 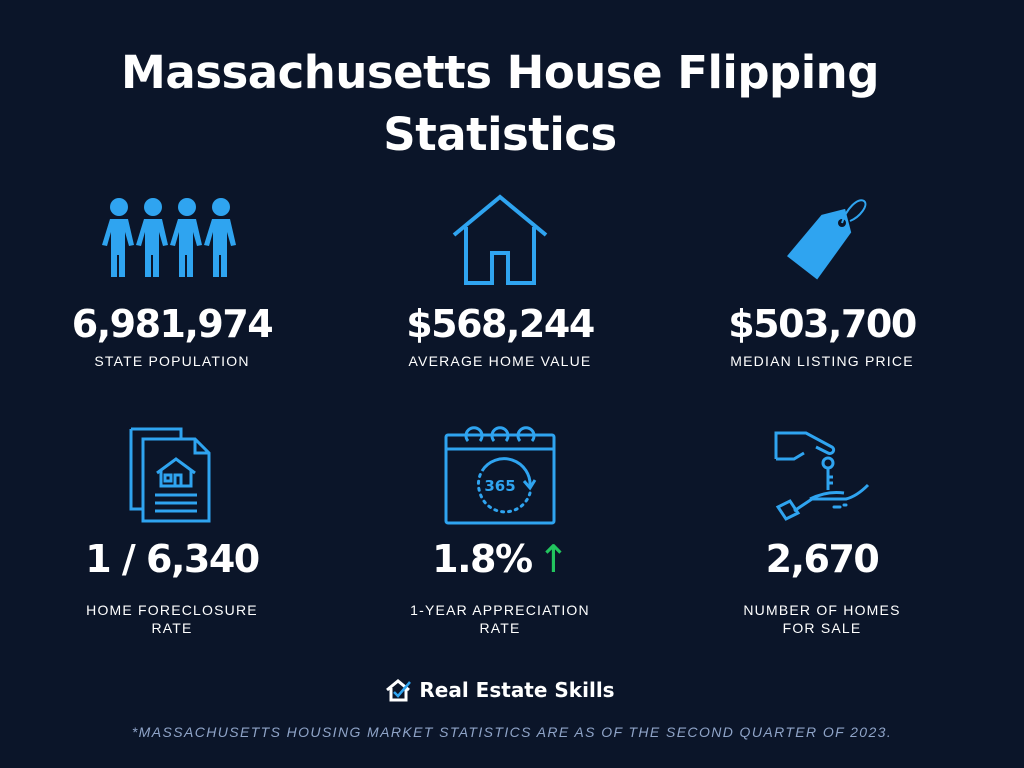 I want to click on stat-state-population: 6,981,974 STATE POPULATION, so click(x=172, y=280).